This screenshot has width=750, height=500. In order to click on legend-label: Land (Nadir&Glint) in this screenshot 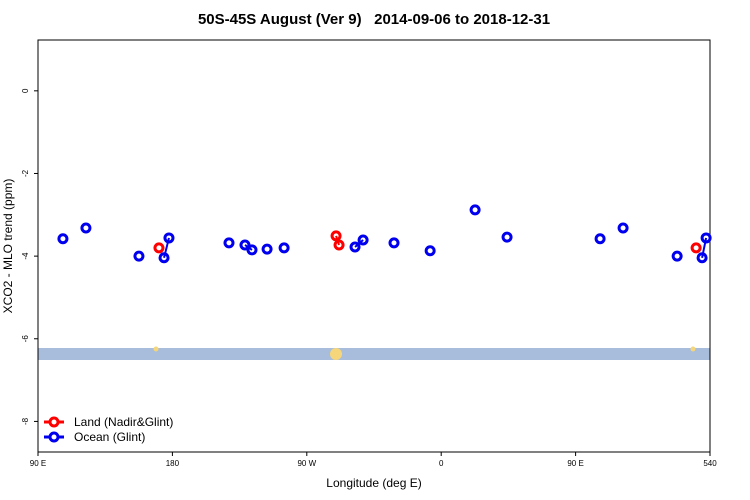, I will do `click(123, 422)`.